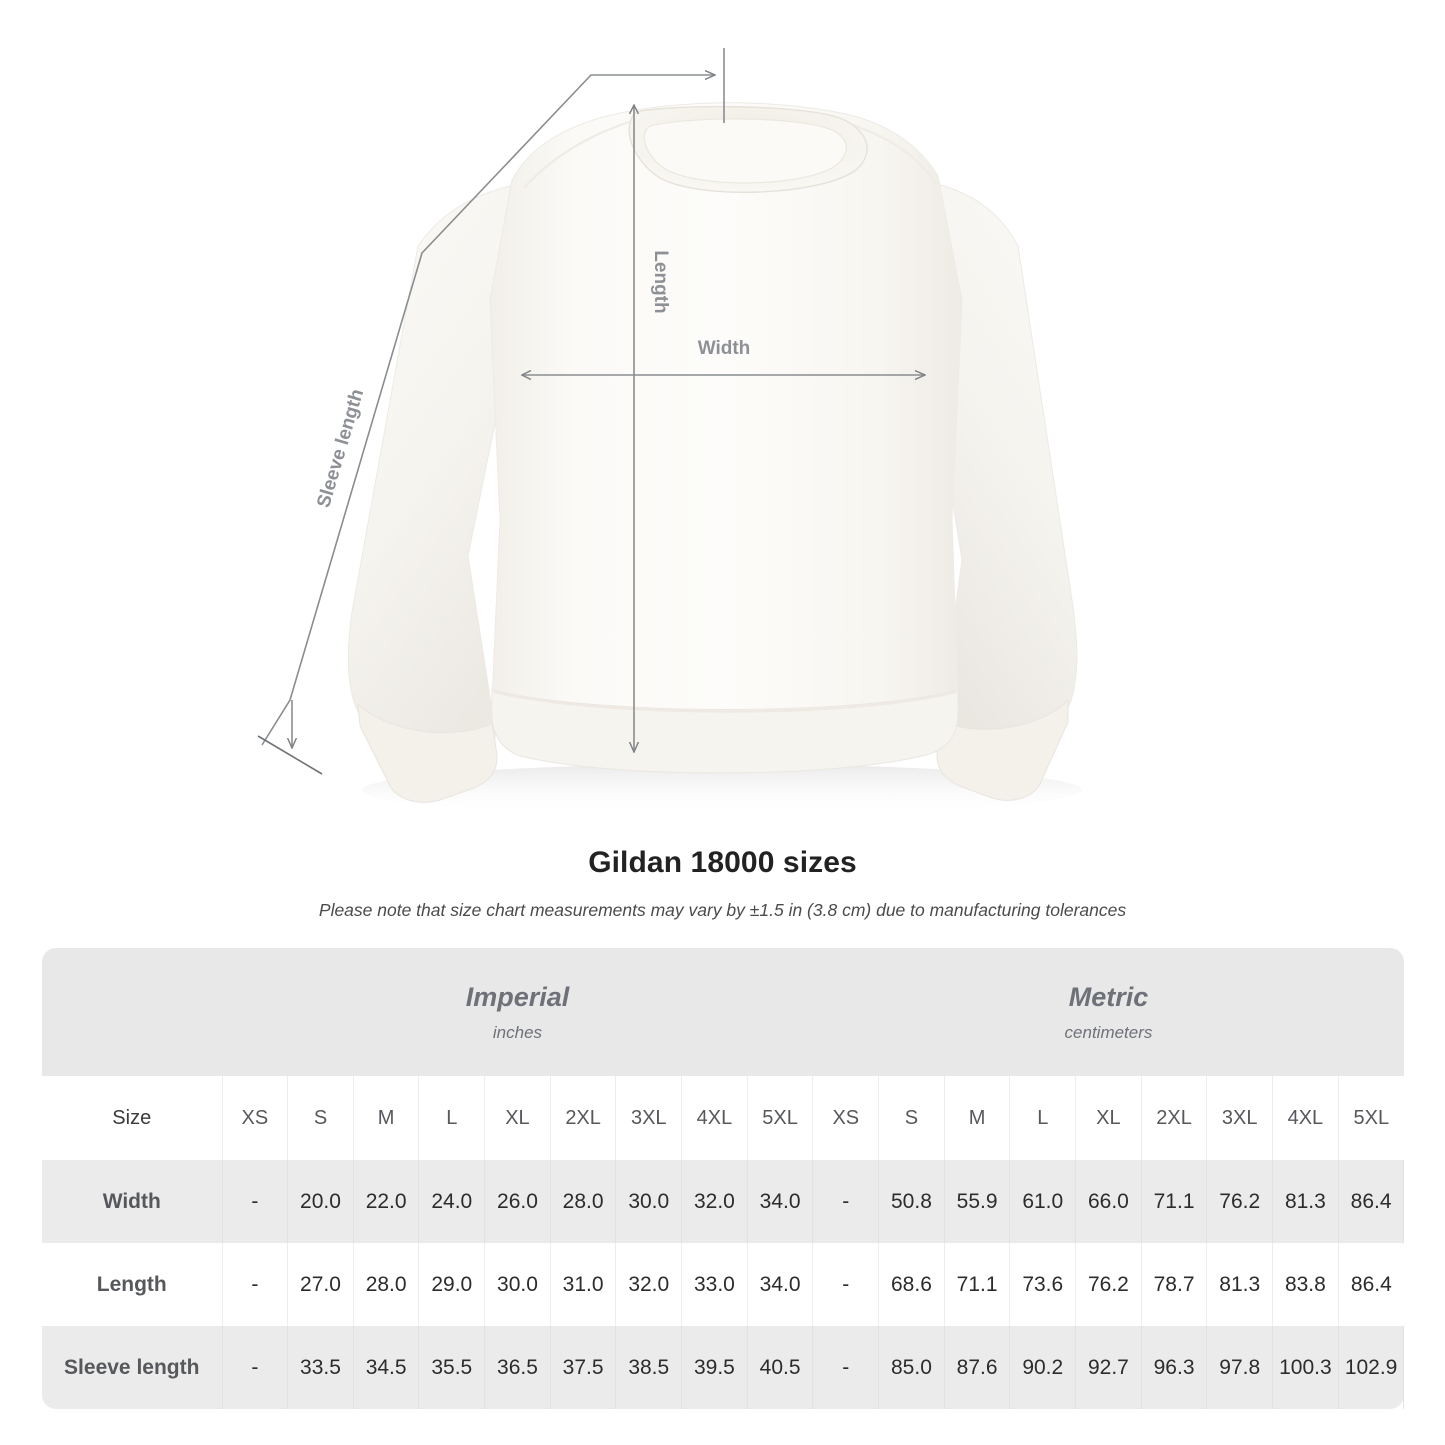 The height and width of the screenshot is (1445, 1445). I want to click on measurement-cell: 22.0, so click(386, 1201).